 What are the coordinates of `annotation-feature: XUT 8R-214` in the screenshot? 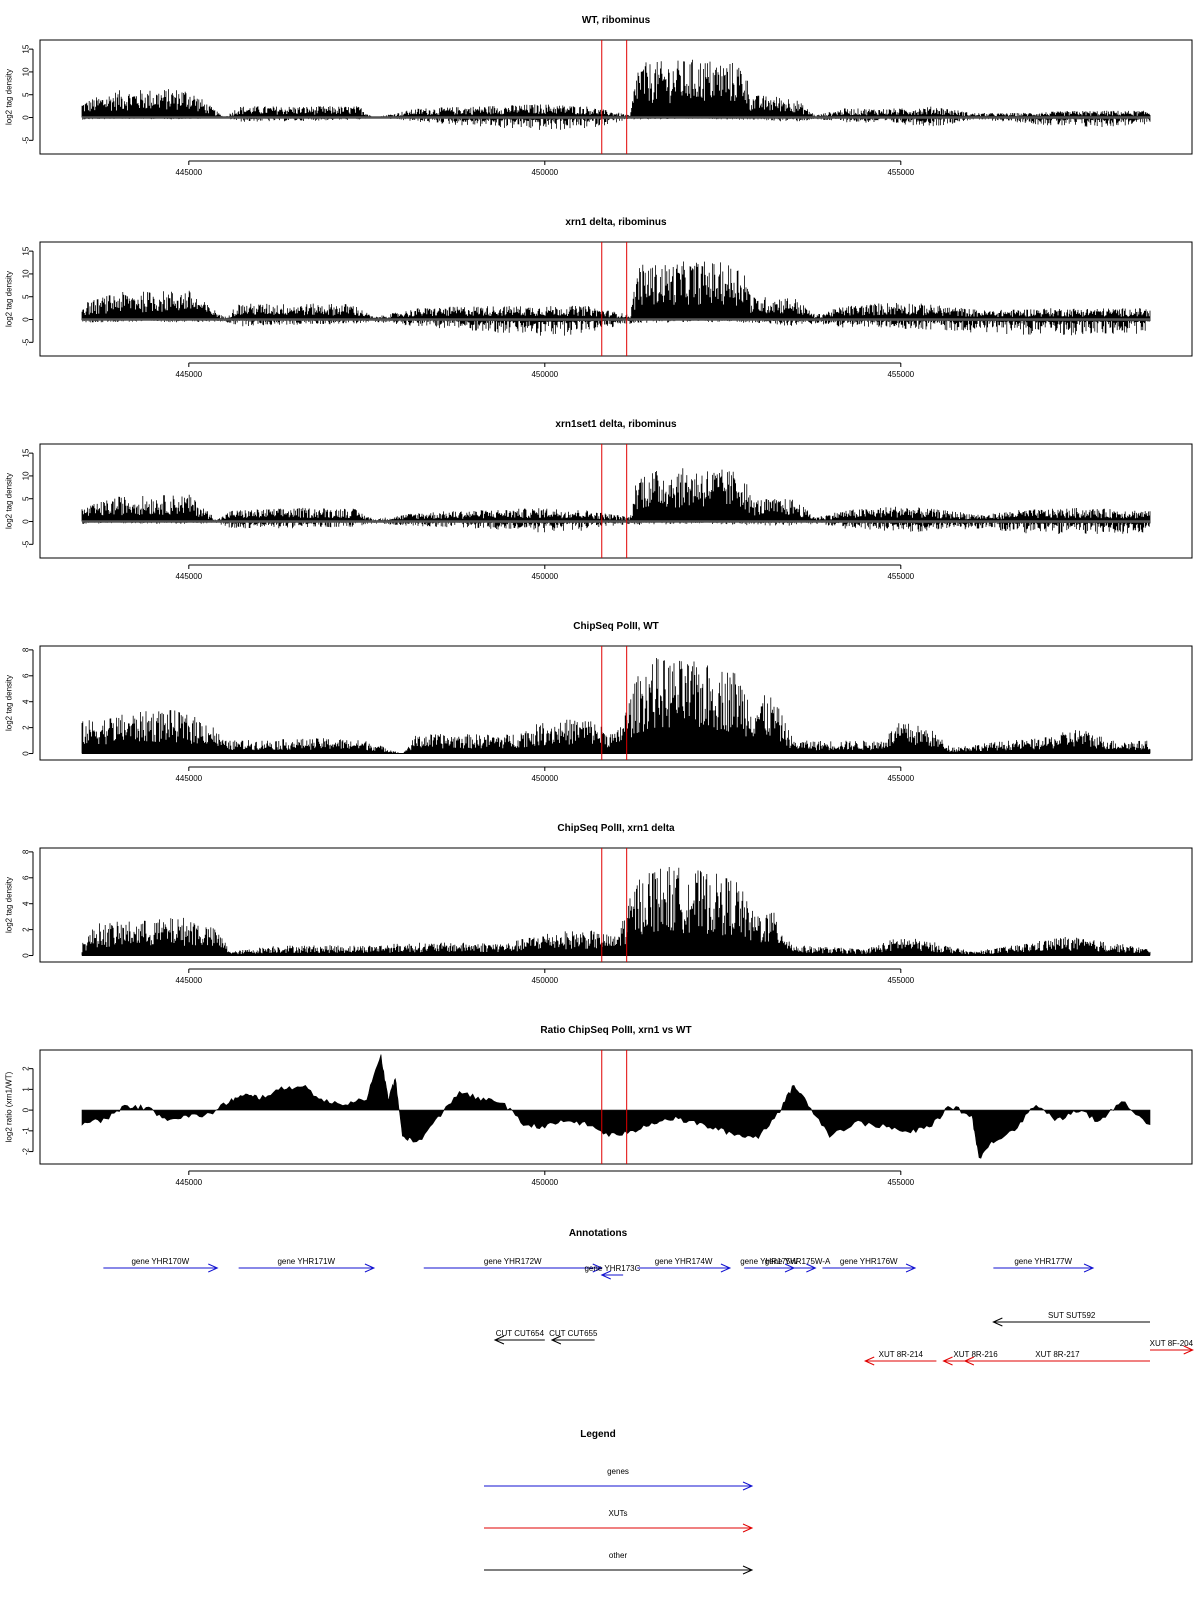 It's located at (900, 1358).